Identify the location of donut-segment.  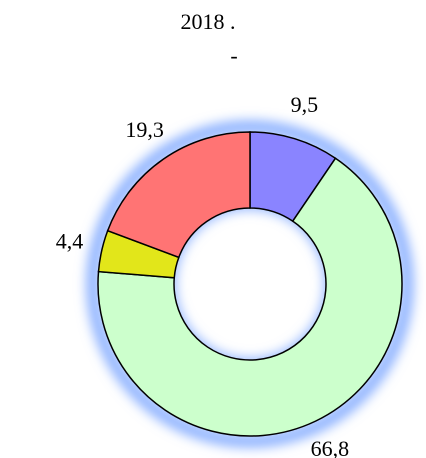
(178, 195).